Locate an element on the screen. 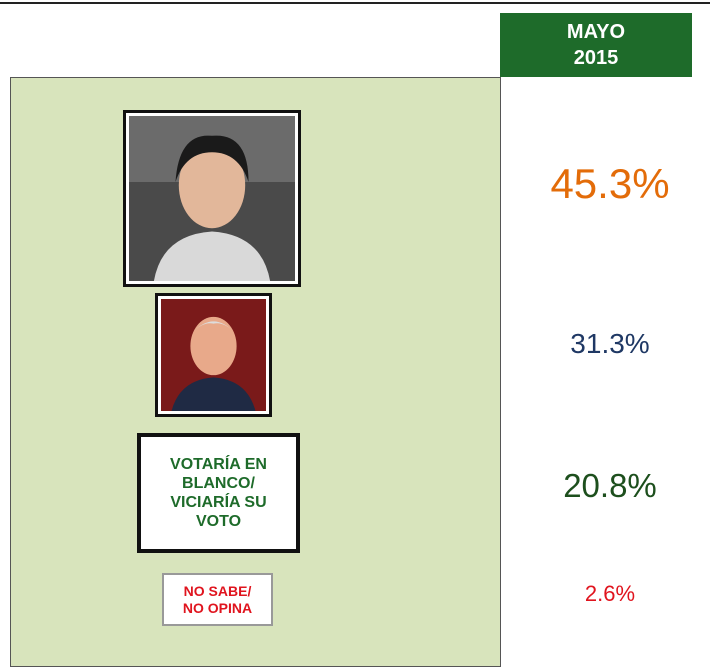 The height and width of the screenshot is (667, 710). top-rule is located at coordinates (355, 3).